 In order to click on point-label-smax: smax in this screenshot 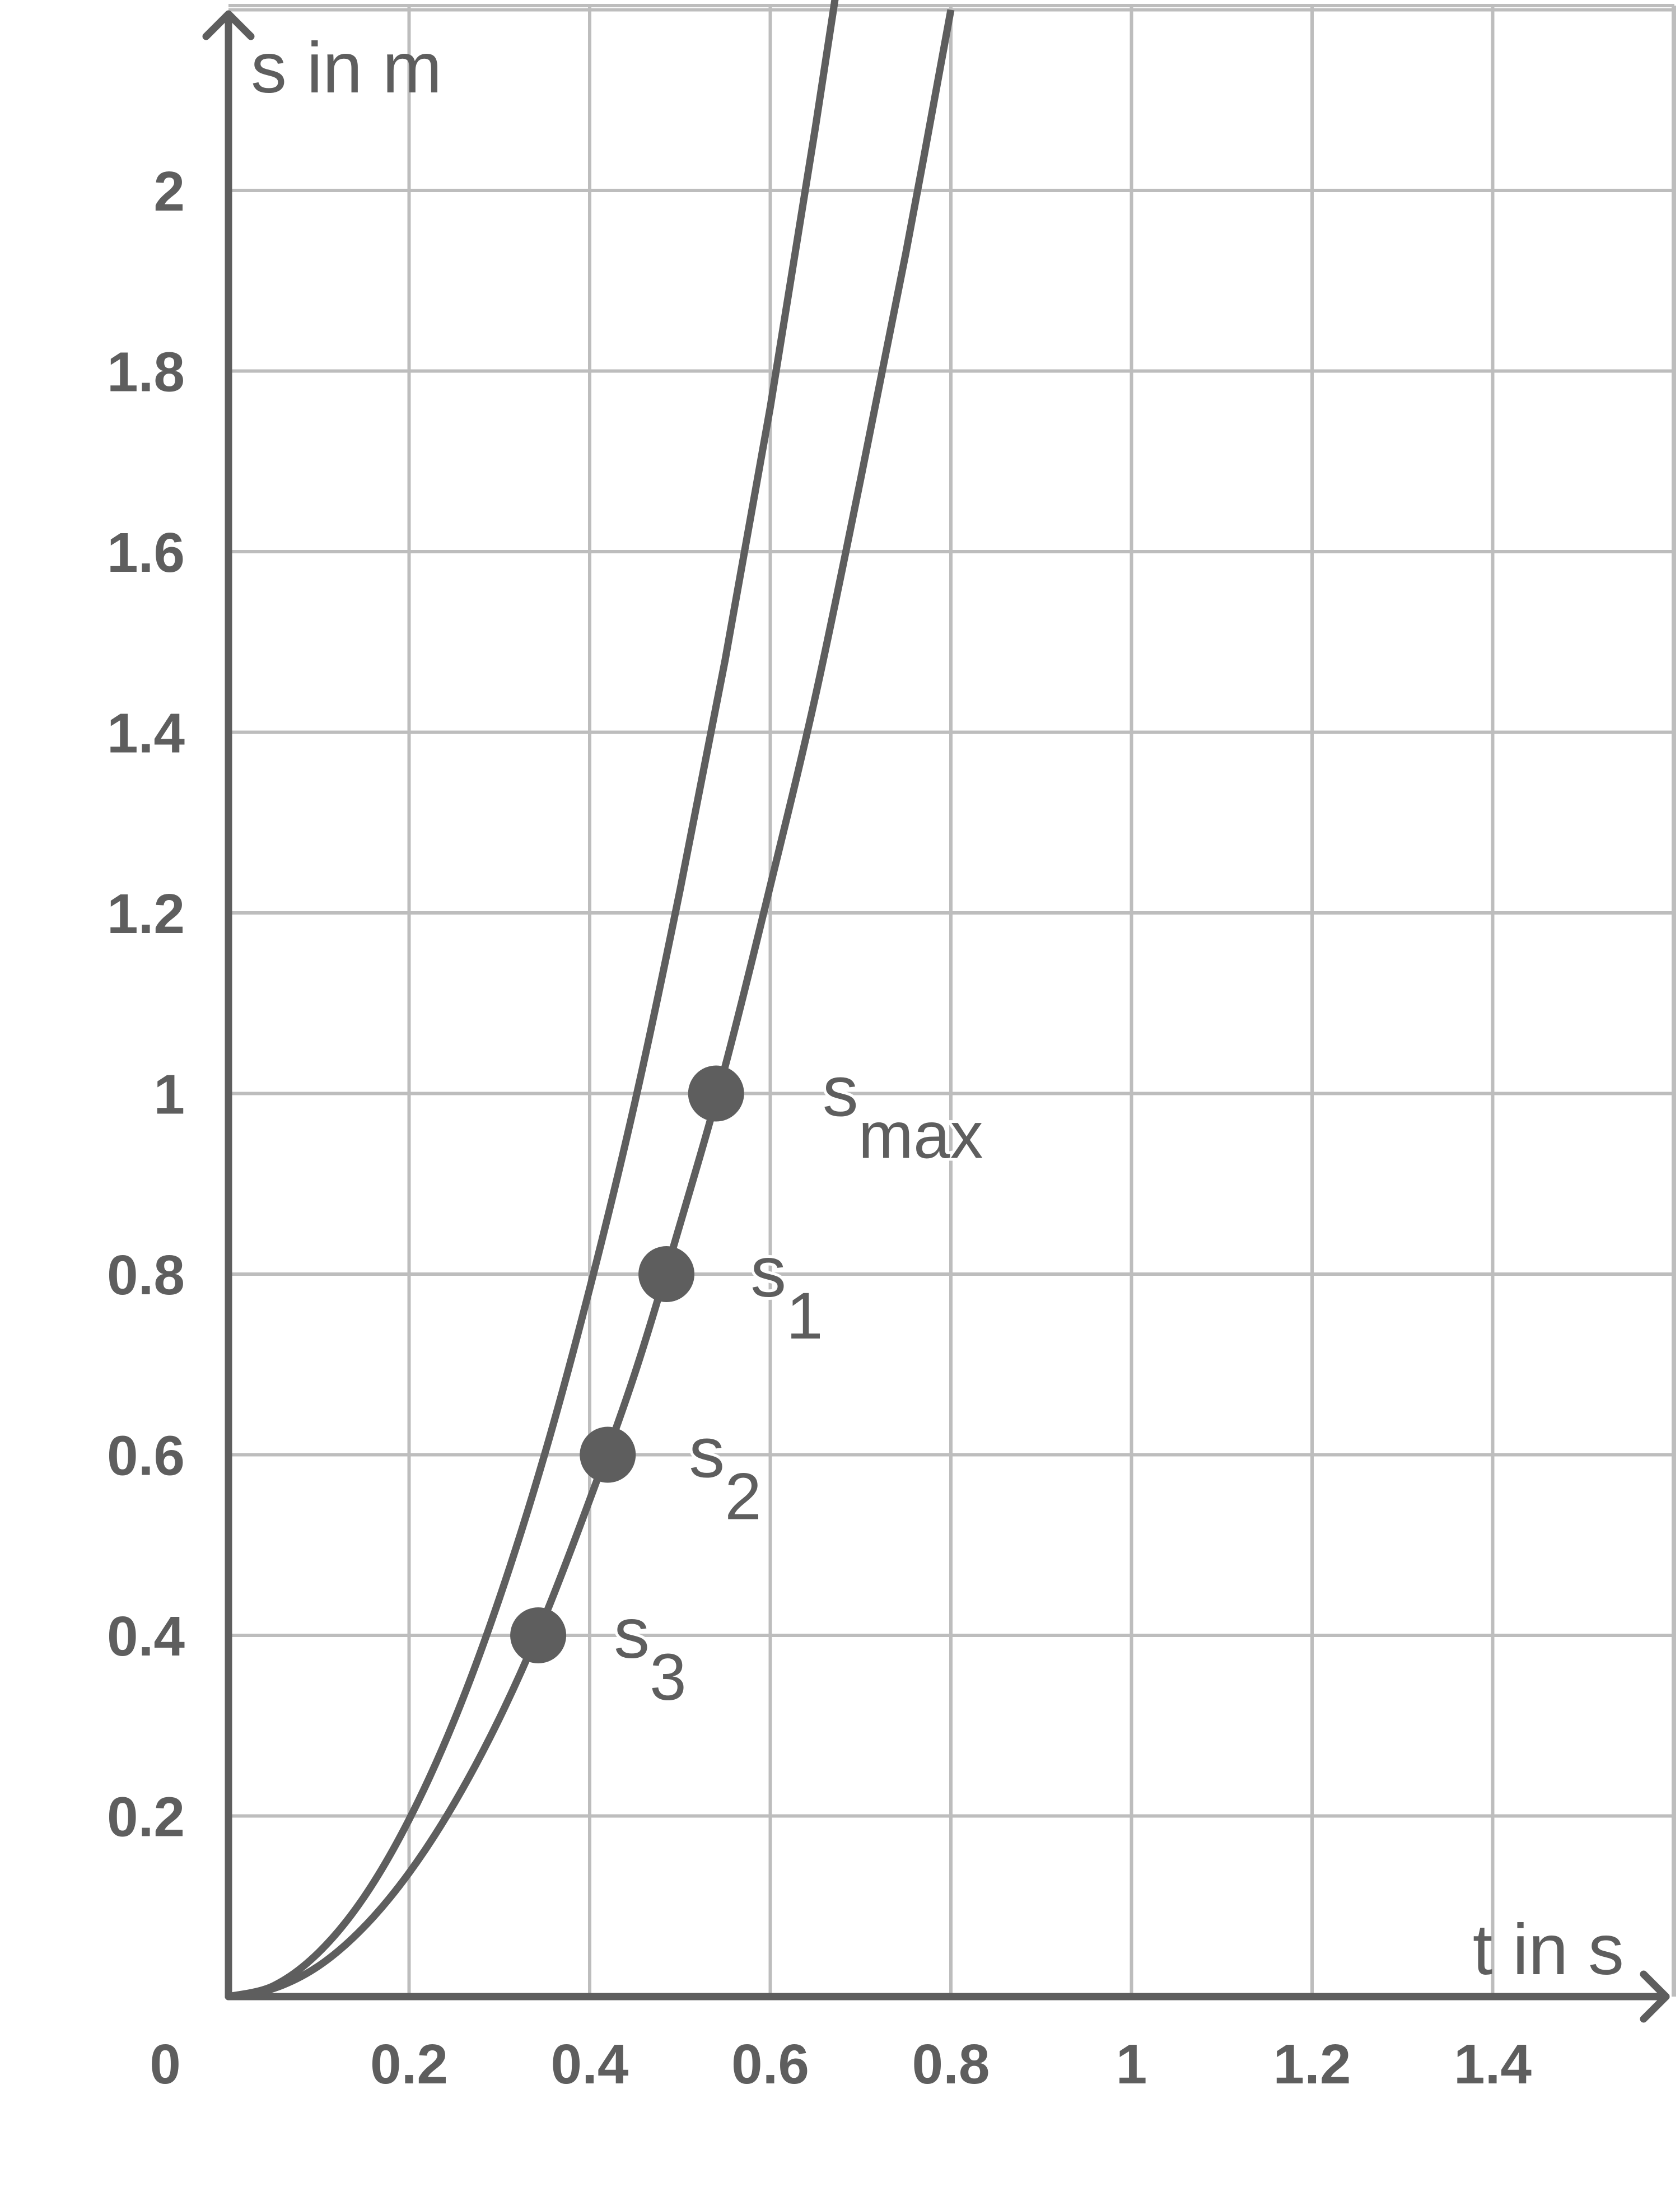, I will do `click(903, 1112)`.